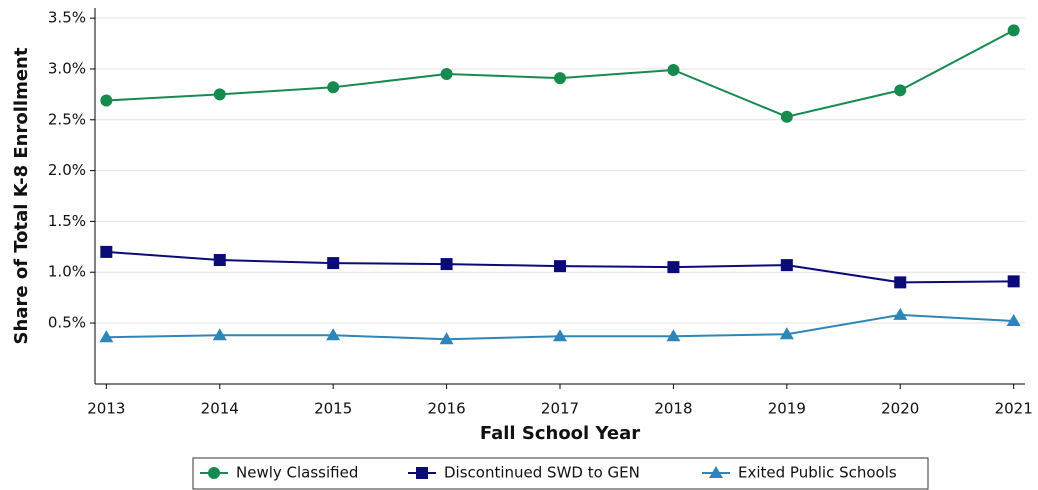 The height and width of the screenshot is (490, 1038). I want to click on x-tick-label: 2015, so click(333, 409).